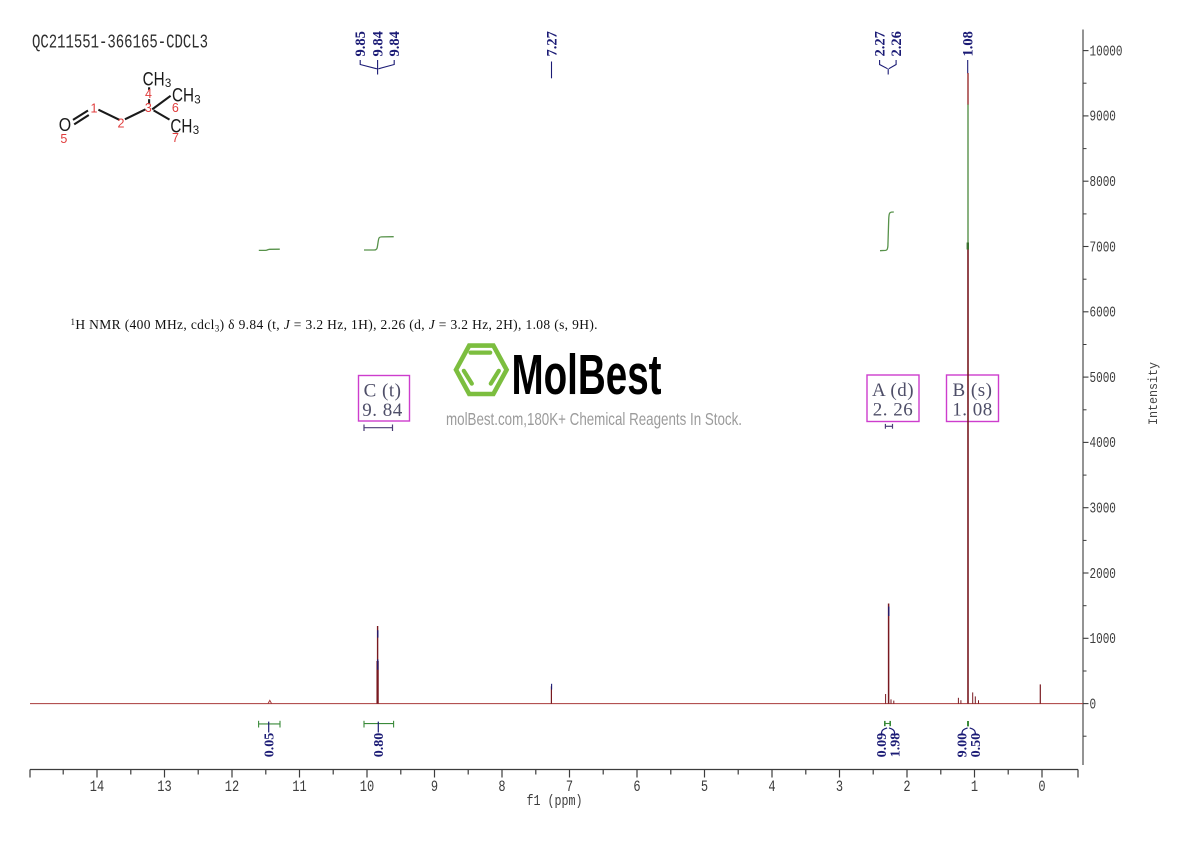 Image resolution: width=1190 pixels, height=841 pixels. Describe the element at coordinates (367, 787) in the screenshot. I see `svg-text: 10` at that location.